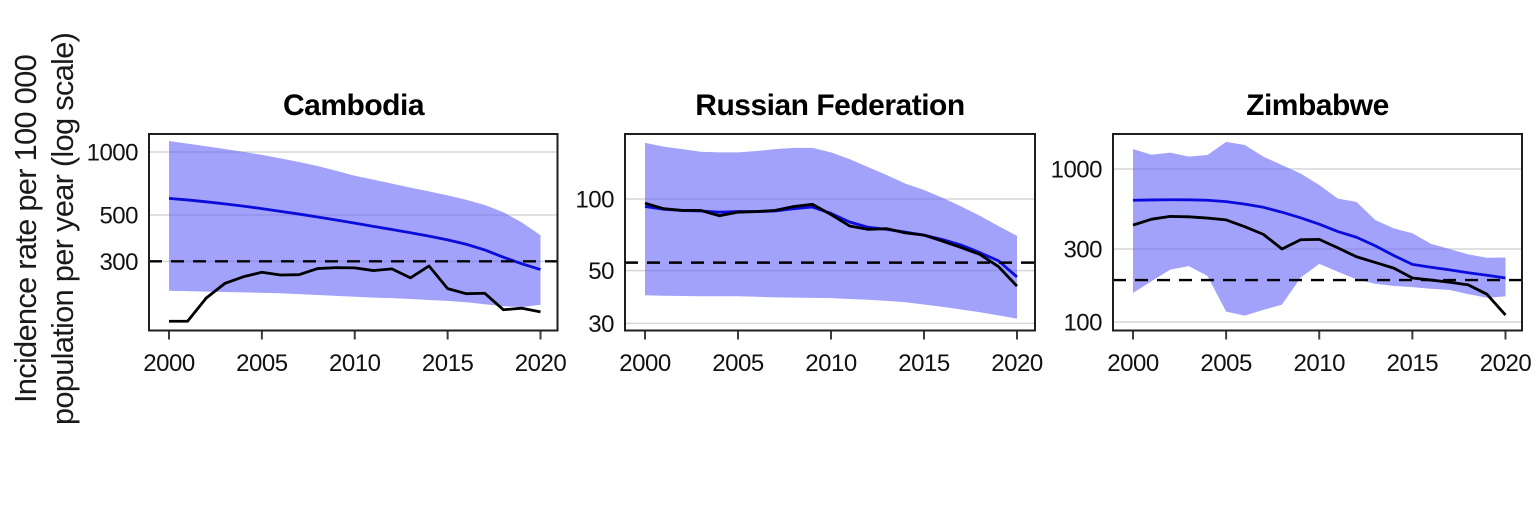 The image size is (1536, 518). I want to click on panel-russian-federation: 2000 2005 2010 2015 2020 100 50 30, so click(809, 255).